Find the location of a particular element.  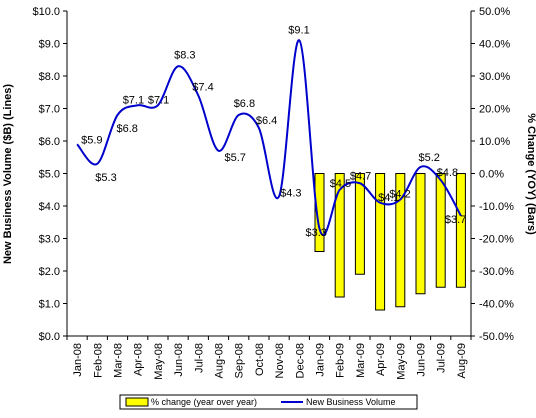

x-tick-label: Feb-08 is located at coordinates (98, 360).